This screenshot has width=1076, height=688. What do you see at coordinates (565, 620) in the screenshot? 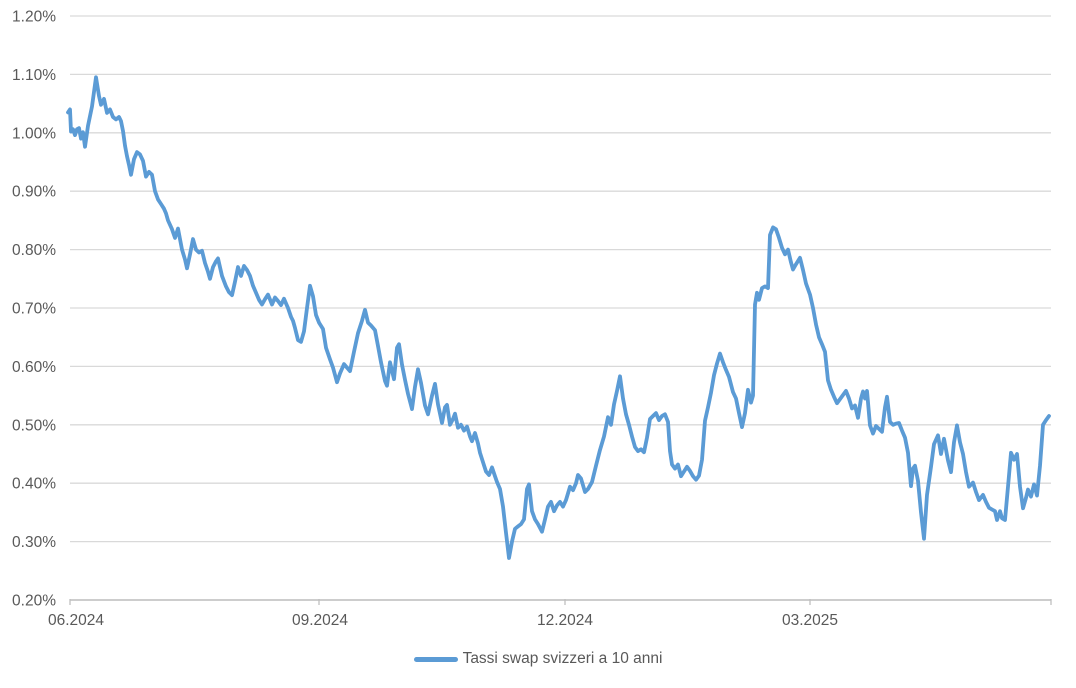
I see `x-axis-tick-label: 12.2024` at bounding box center [565, 620].